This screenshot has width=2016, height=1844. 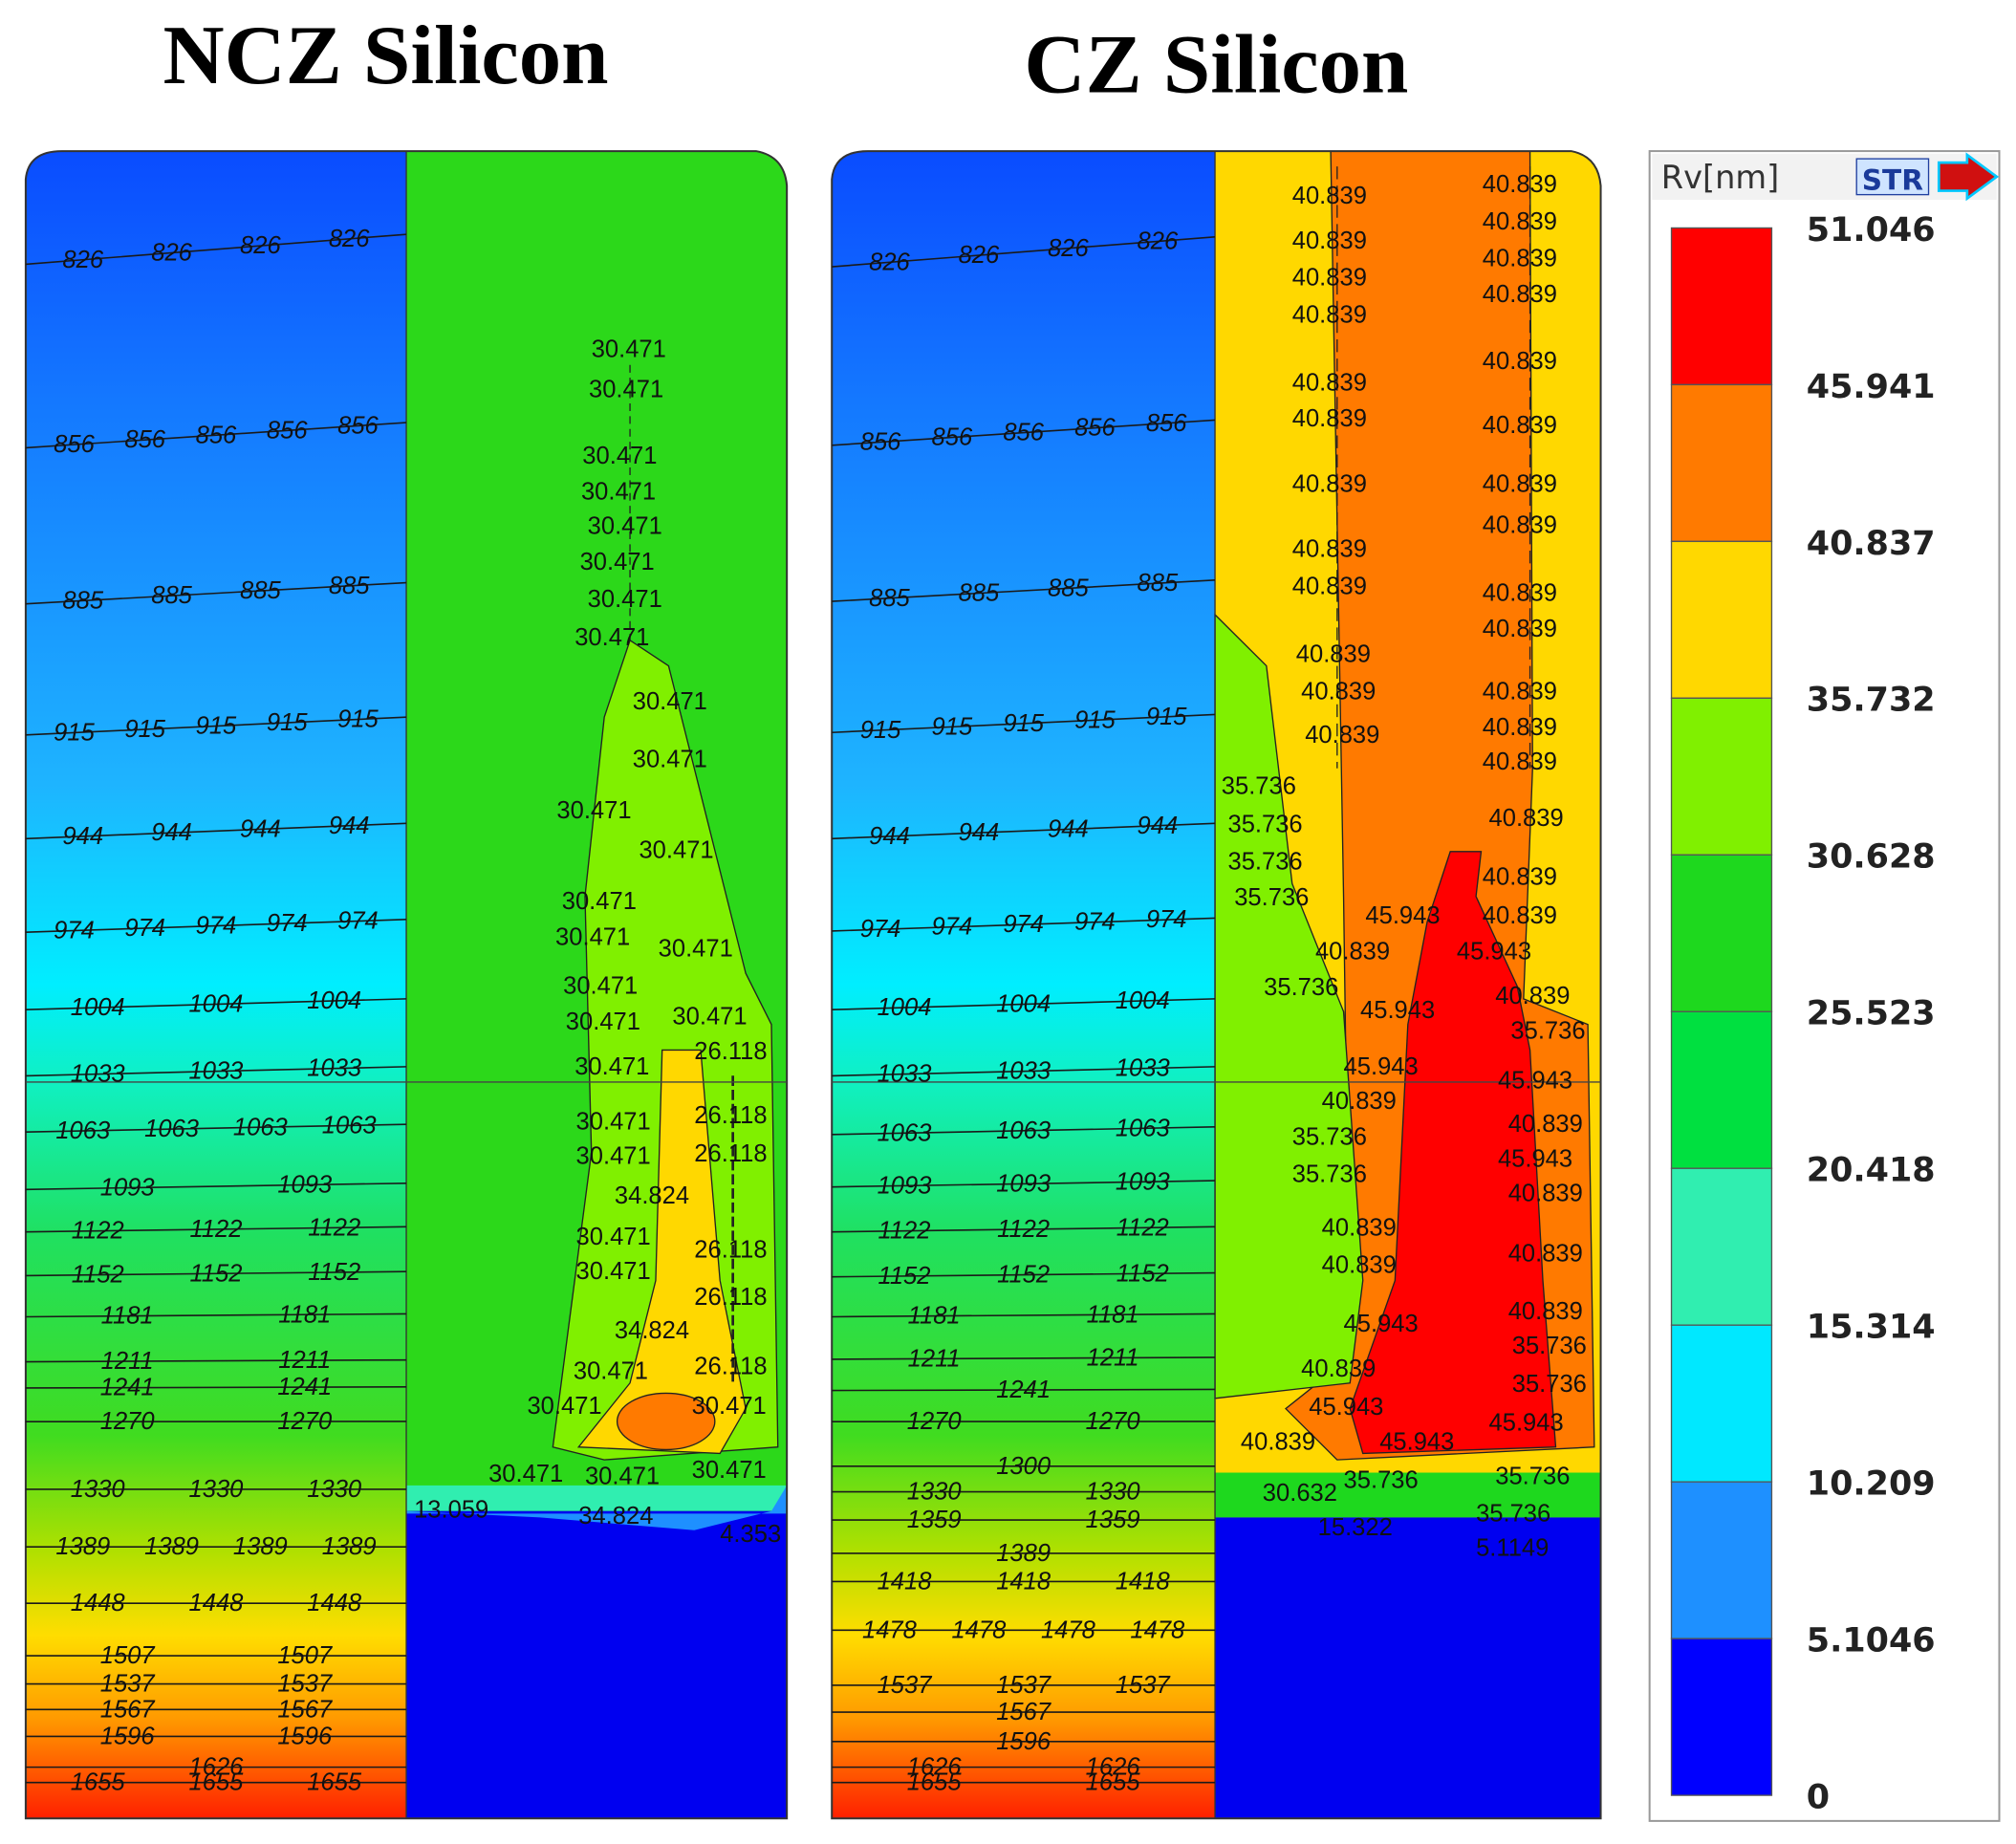 What do you see at coordinates (661, 1252) in the screenshot?
I see `rv-region` at bounding box center [661, 1252].